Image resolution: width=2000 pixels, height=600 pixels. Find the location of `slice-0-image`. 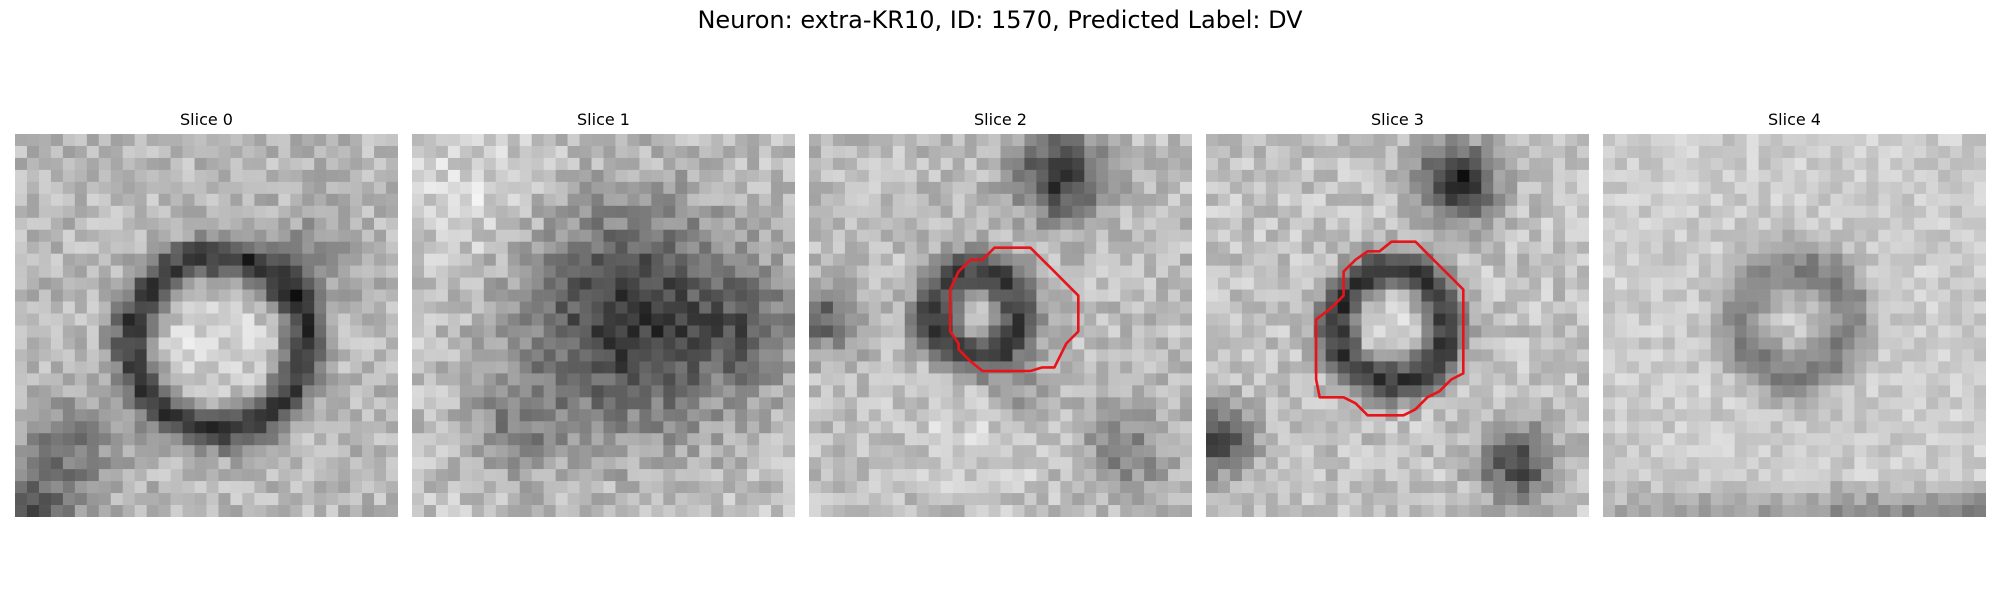

slice-0-image is located at coordinates (206, 325).